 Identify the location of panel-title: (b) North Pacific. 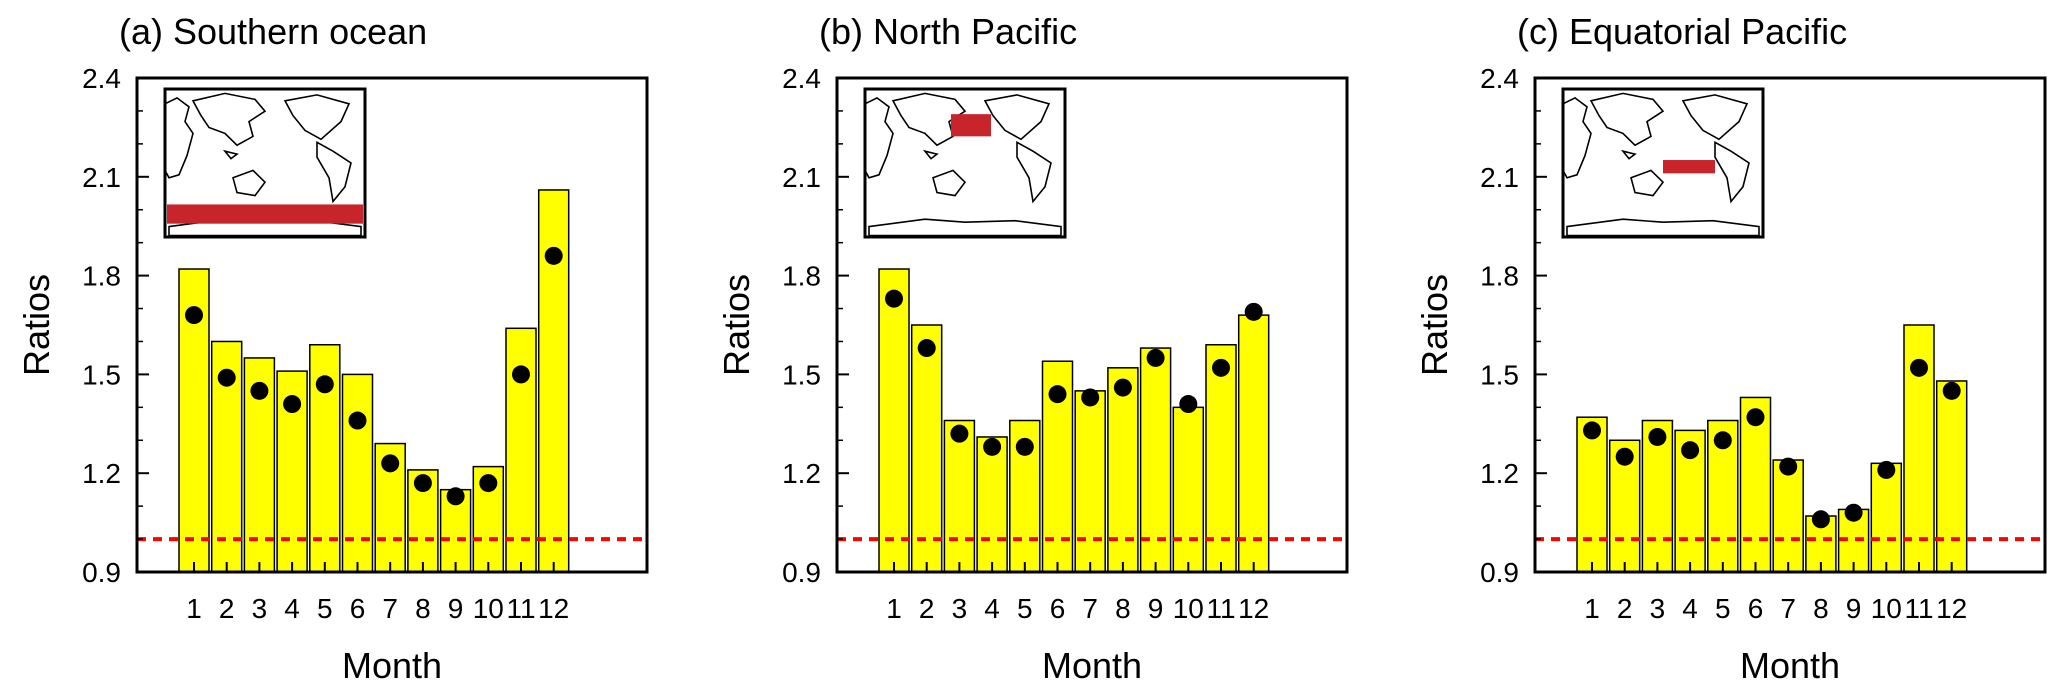
(948, 31).